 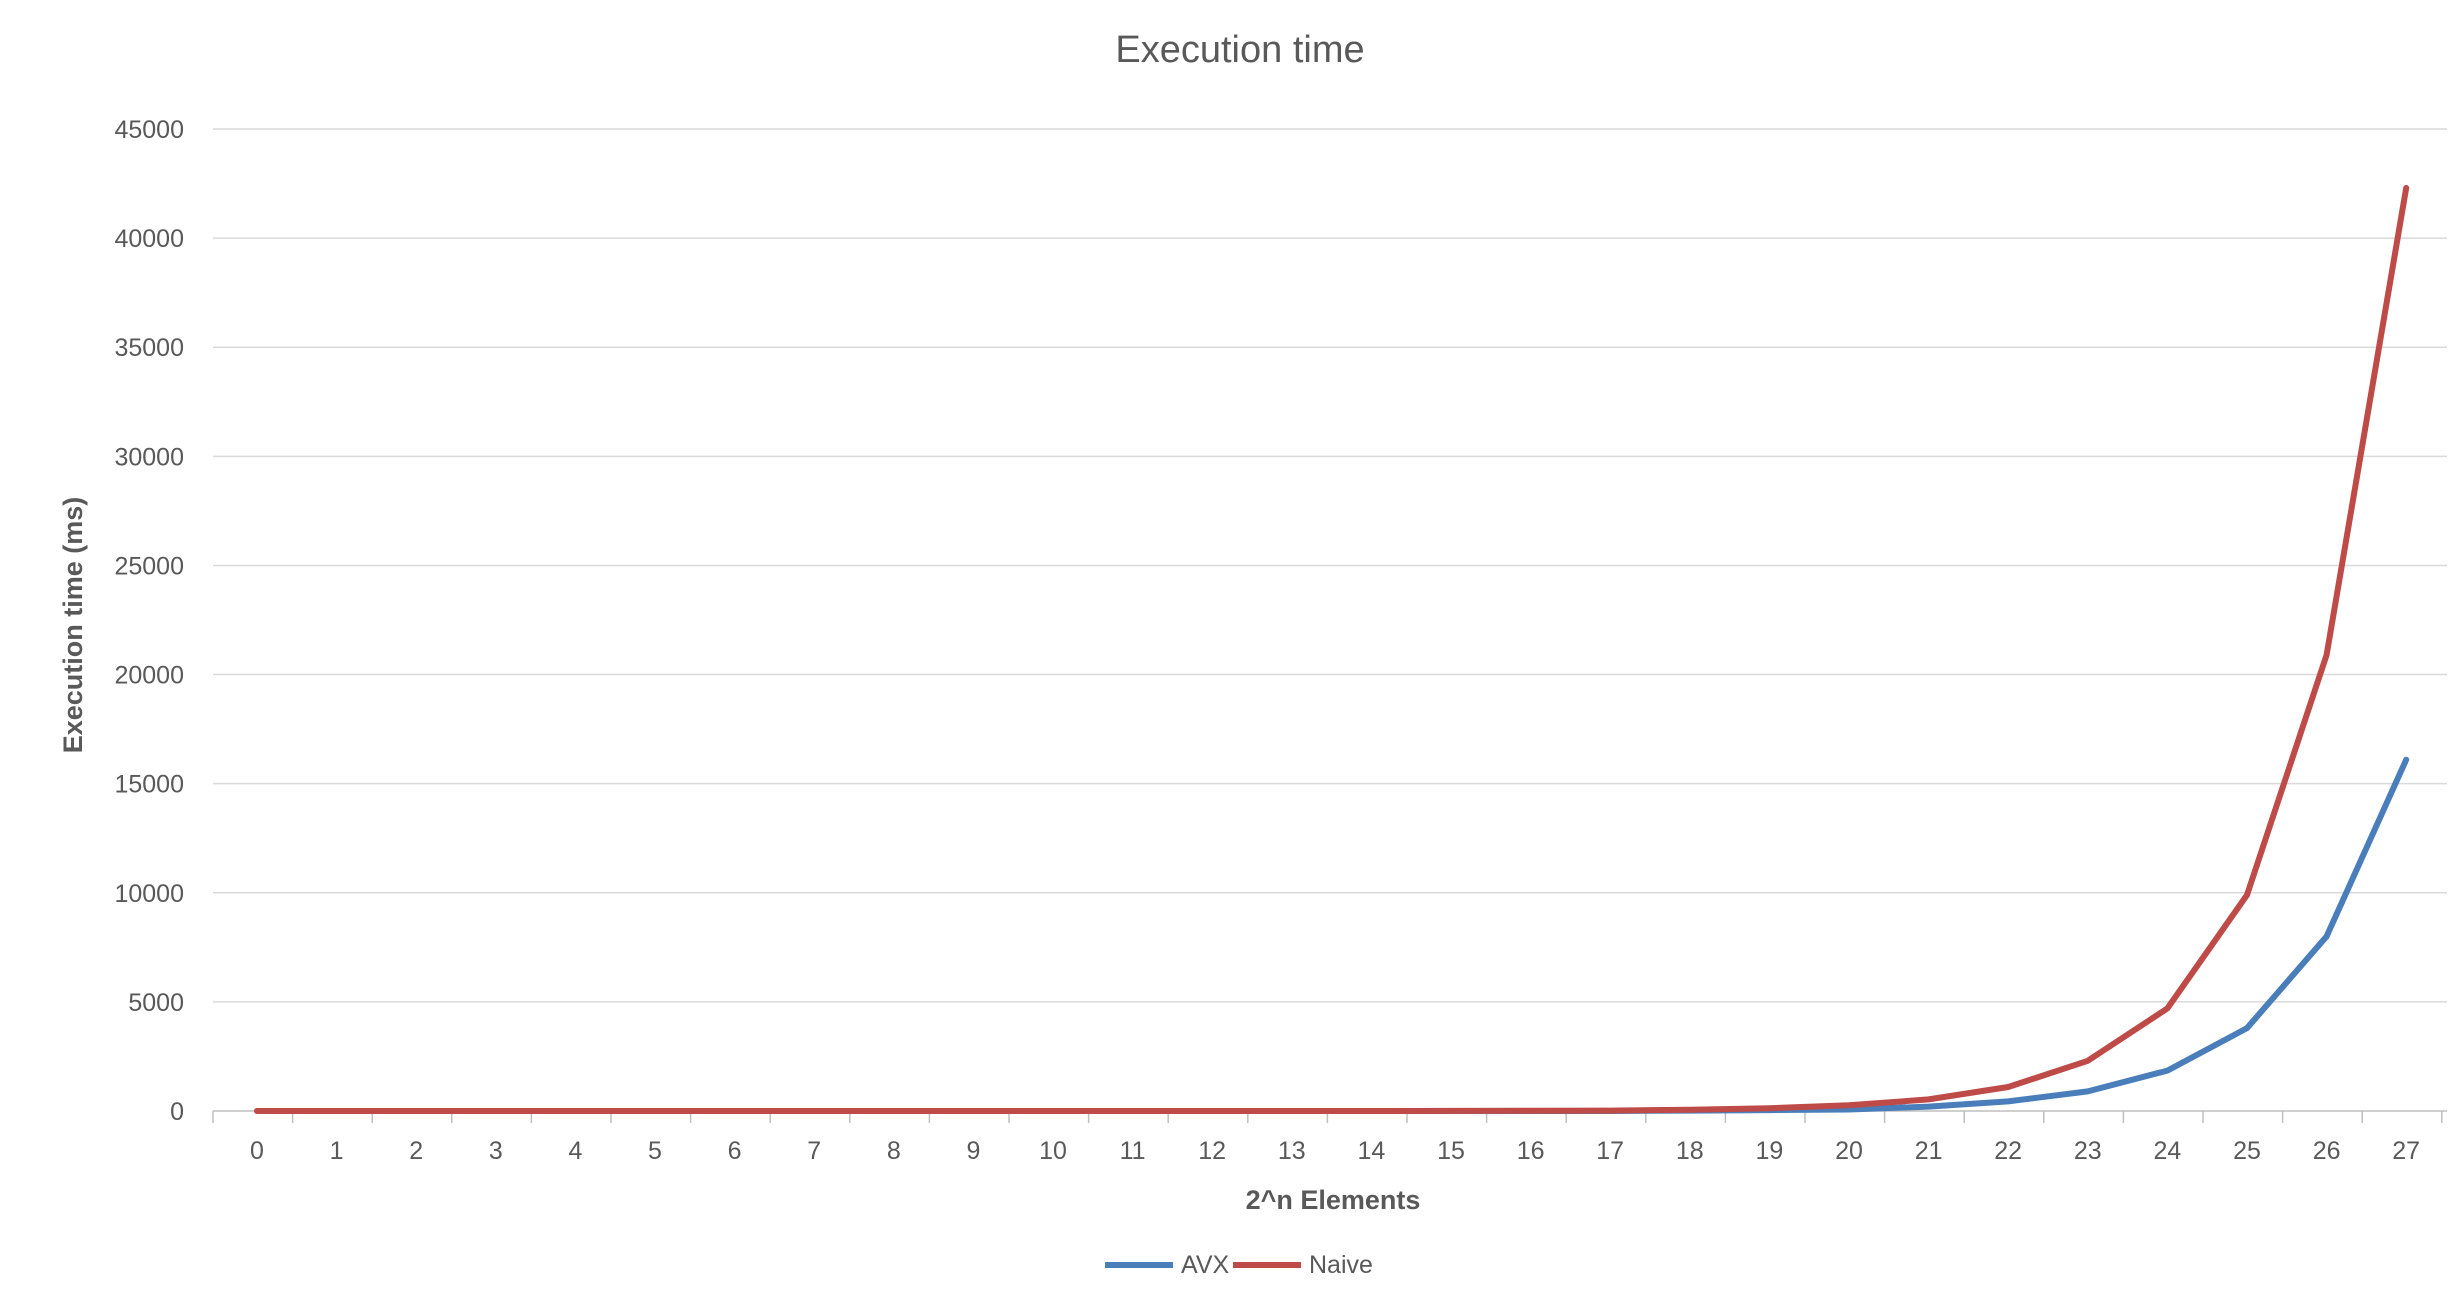 What do you see at coordinates (2167, 1151) in the screenshot?
I see `x-tick-label: 24` at bounding box center [2167, 1151].